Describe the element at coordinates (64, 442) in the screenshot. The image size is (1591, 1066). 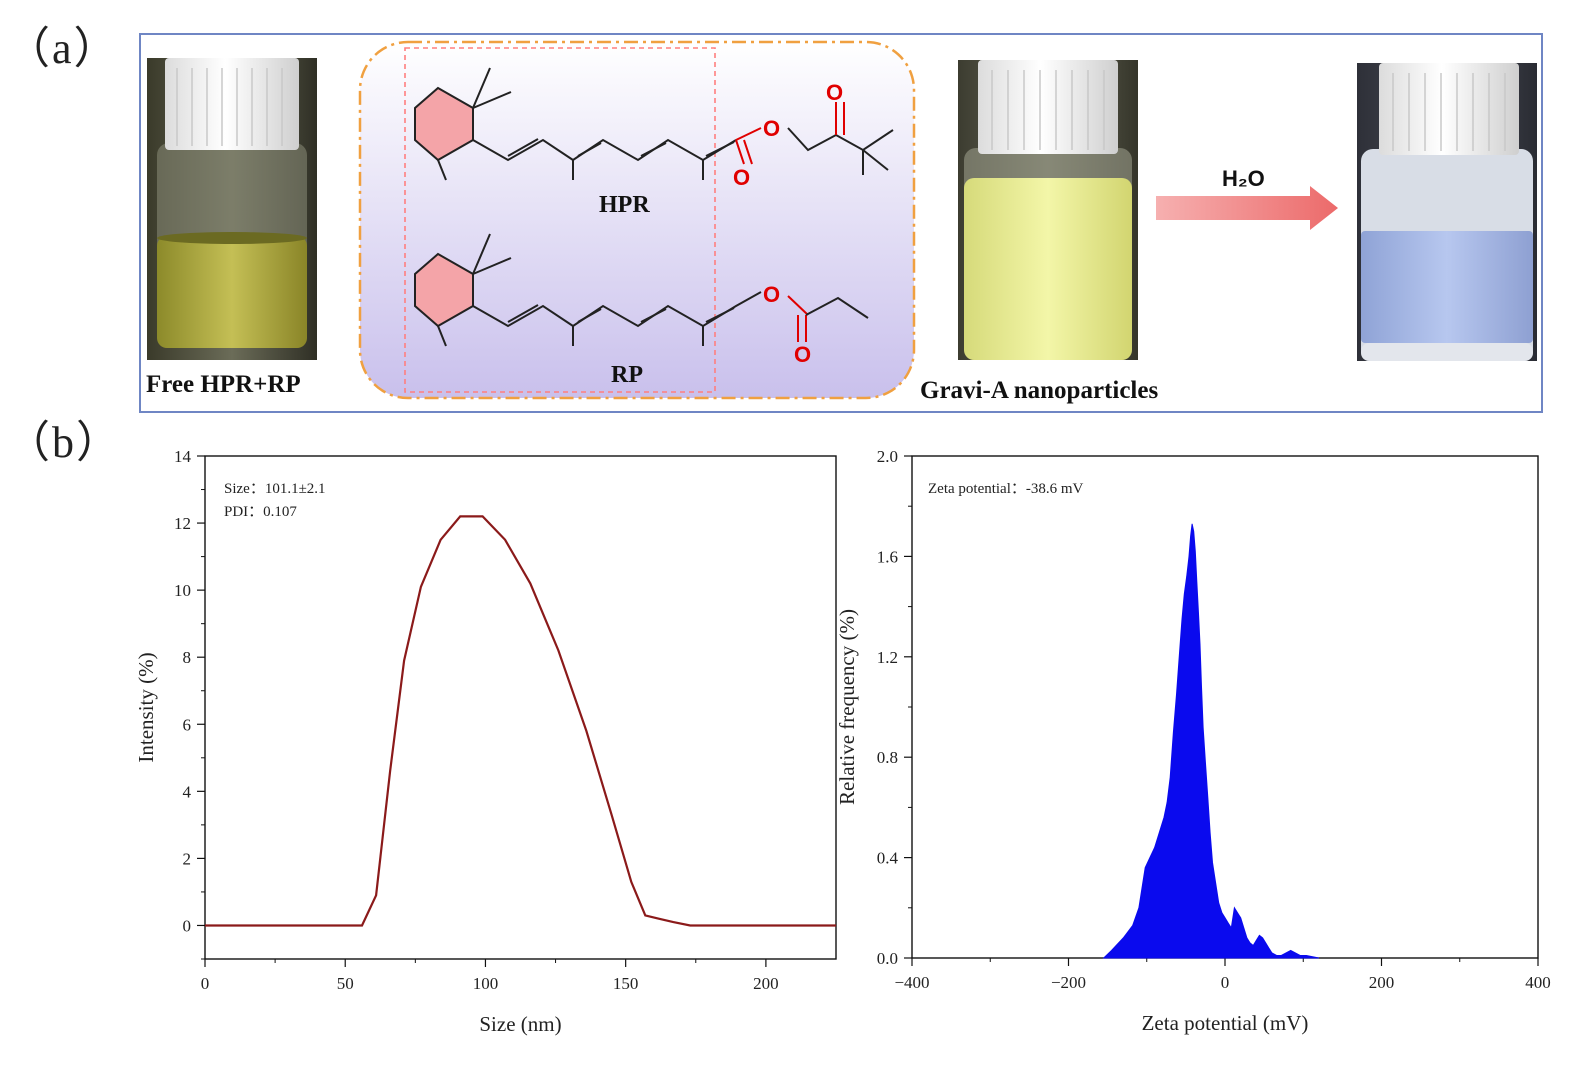
I see `panel-b-label: （b）` at that location.